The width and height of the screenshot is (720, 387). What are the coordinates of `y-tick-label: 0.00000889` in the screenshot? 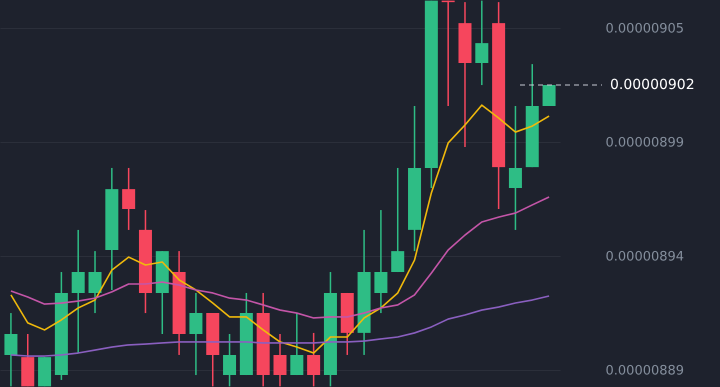 It's located at (645, 370).